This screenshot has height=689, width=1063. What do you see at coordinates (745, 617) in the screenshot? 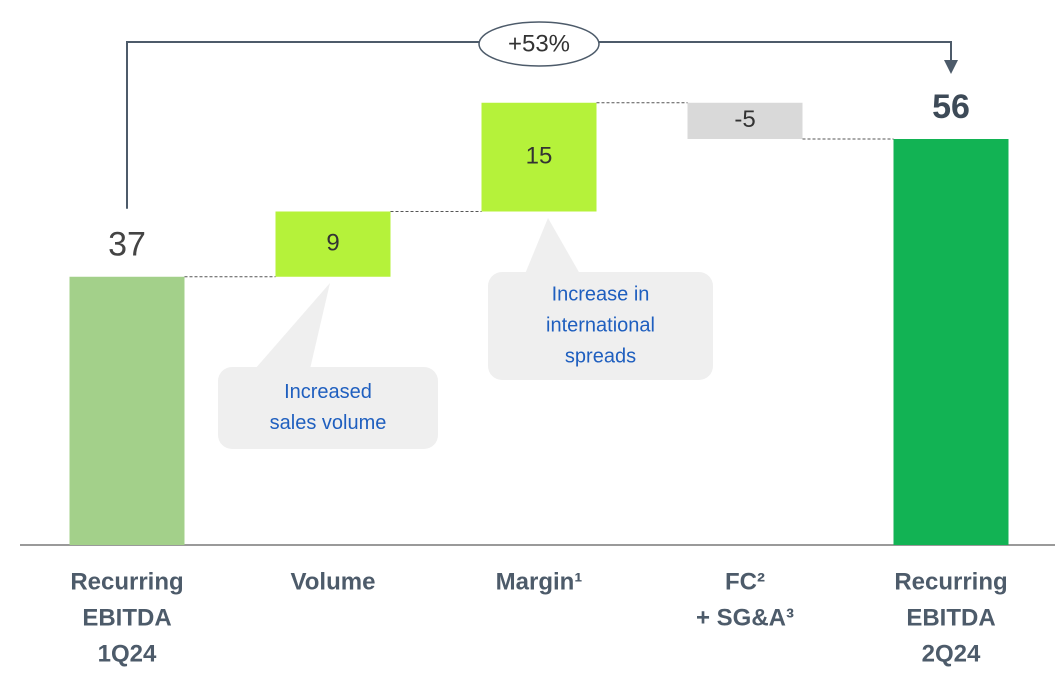
I see `x-tick-label: + SG&A³` at bounding box center [745, 617].